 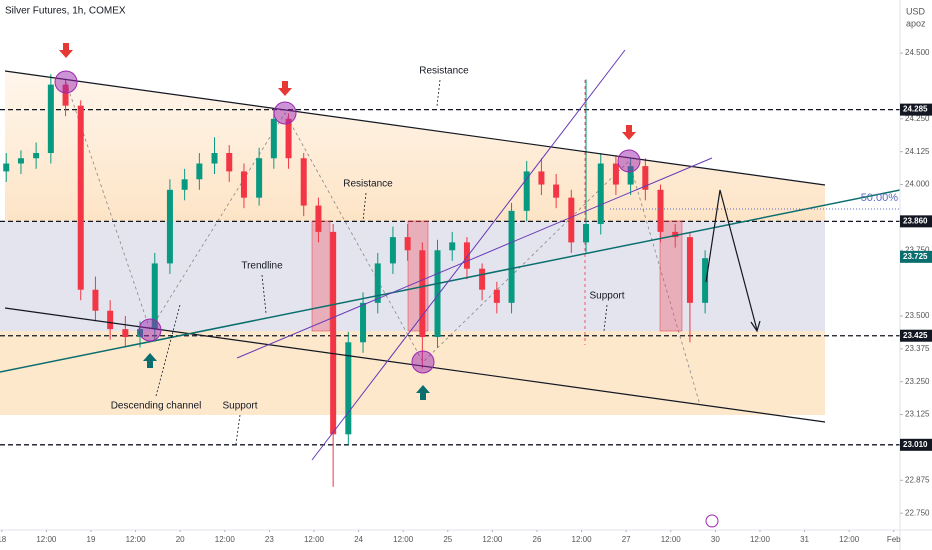 I want to click on y-tick-label: 24.000, so click(x=917, y=184).